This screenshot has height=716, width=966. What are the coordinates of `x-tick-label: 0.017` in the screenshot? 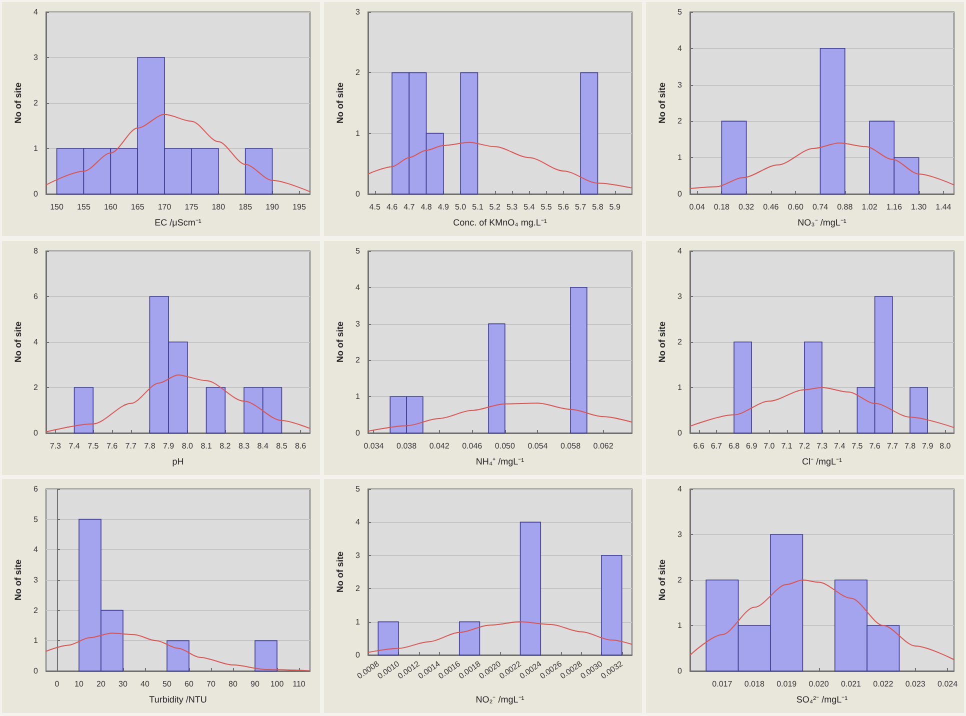 It's located at (722, 684).